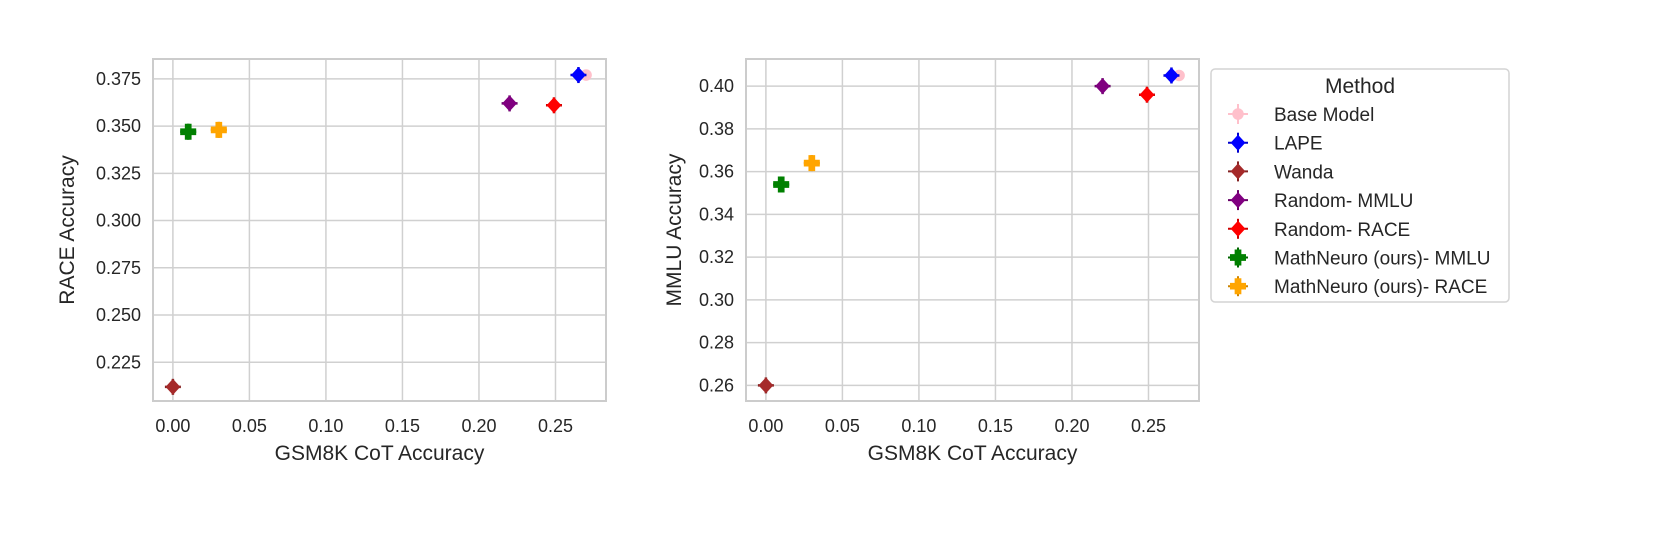  Describe the element at coordinates (118, 79) in the screenshot. I see `y-tick-label: 0.375` at that location.